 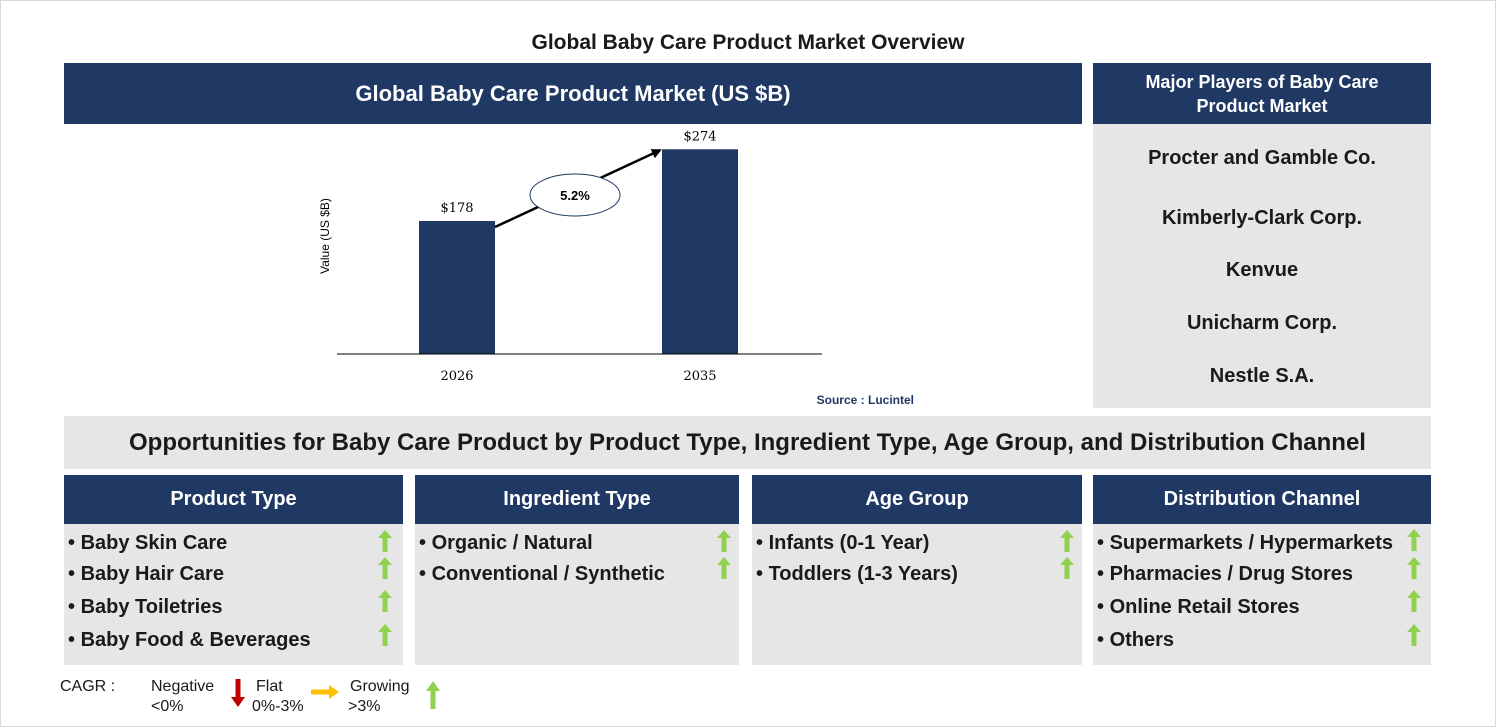 What do you see at coordinates (457, 287) in the screenshot?
I see `bar-2026` at bounding box center [457, 287].